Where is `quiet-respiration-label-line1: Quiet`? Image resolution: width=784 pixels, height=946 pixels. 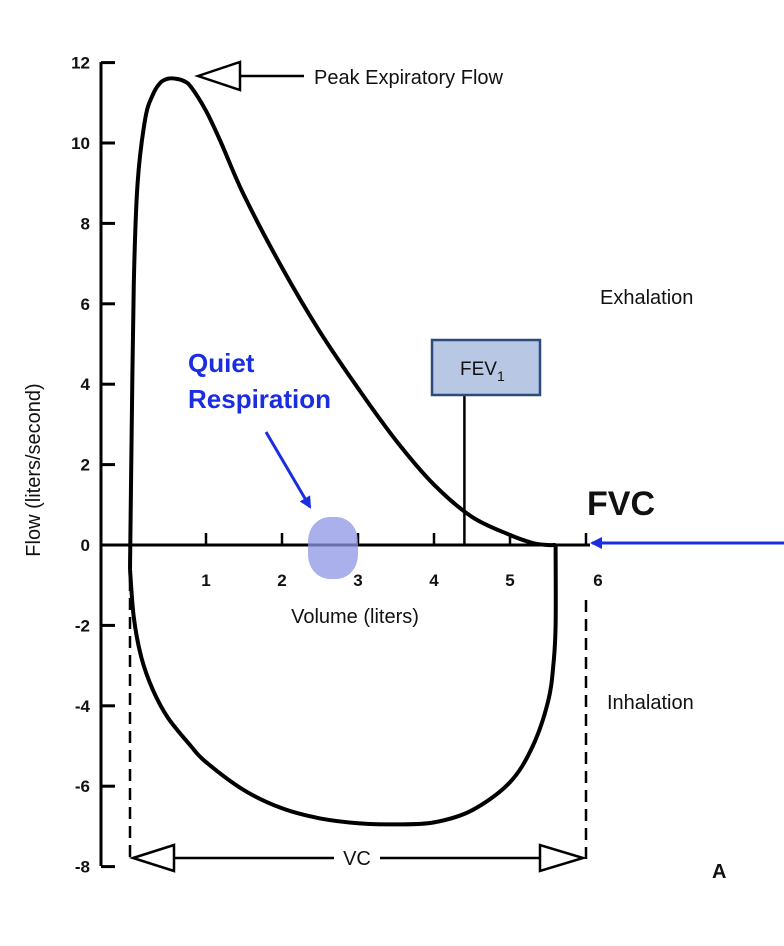
quiet-respiration-label-line1: Quiet is located at coordinates (221, 363).